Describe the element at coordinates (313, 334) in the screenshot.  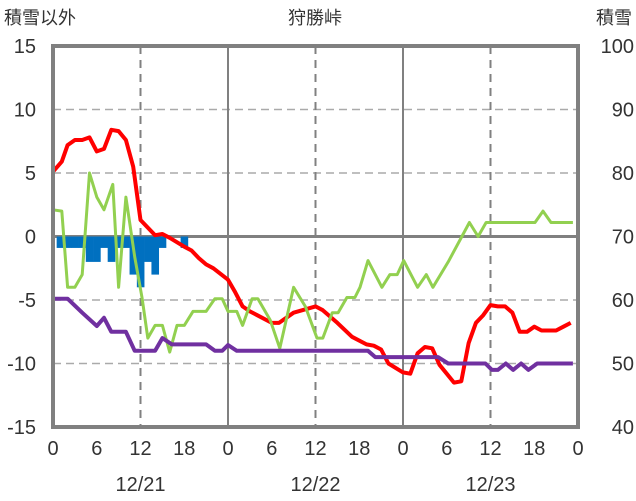
I see `purple-line` at that location.